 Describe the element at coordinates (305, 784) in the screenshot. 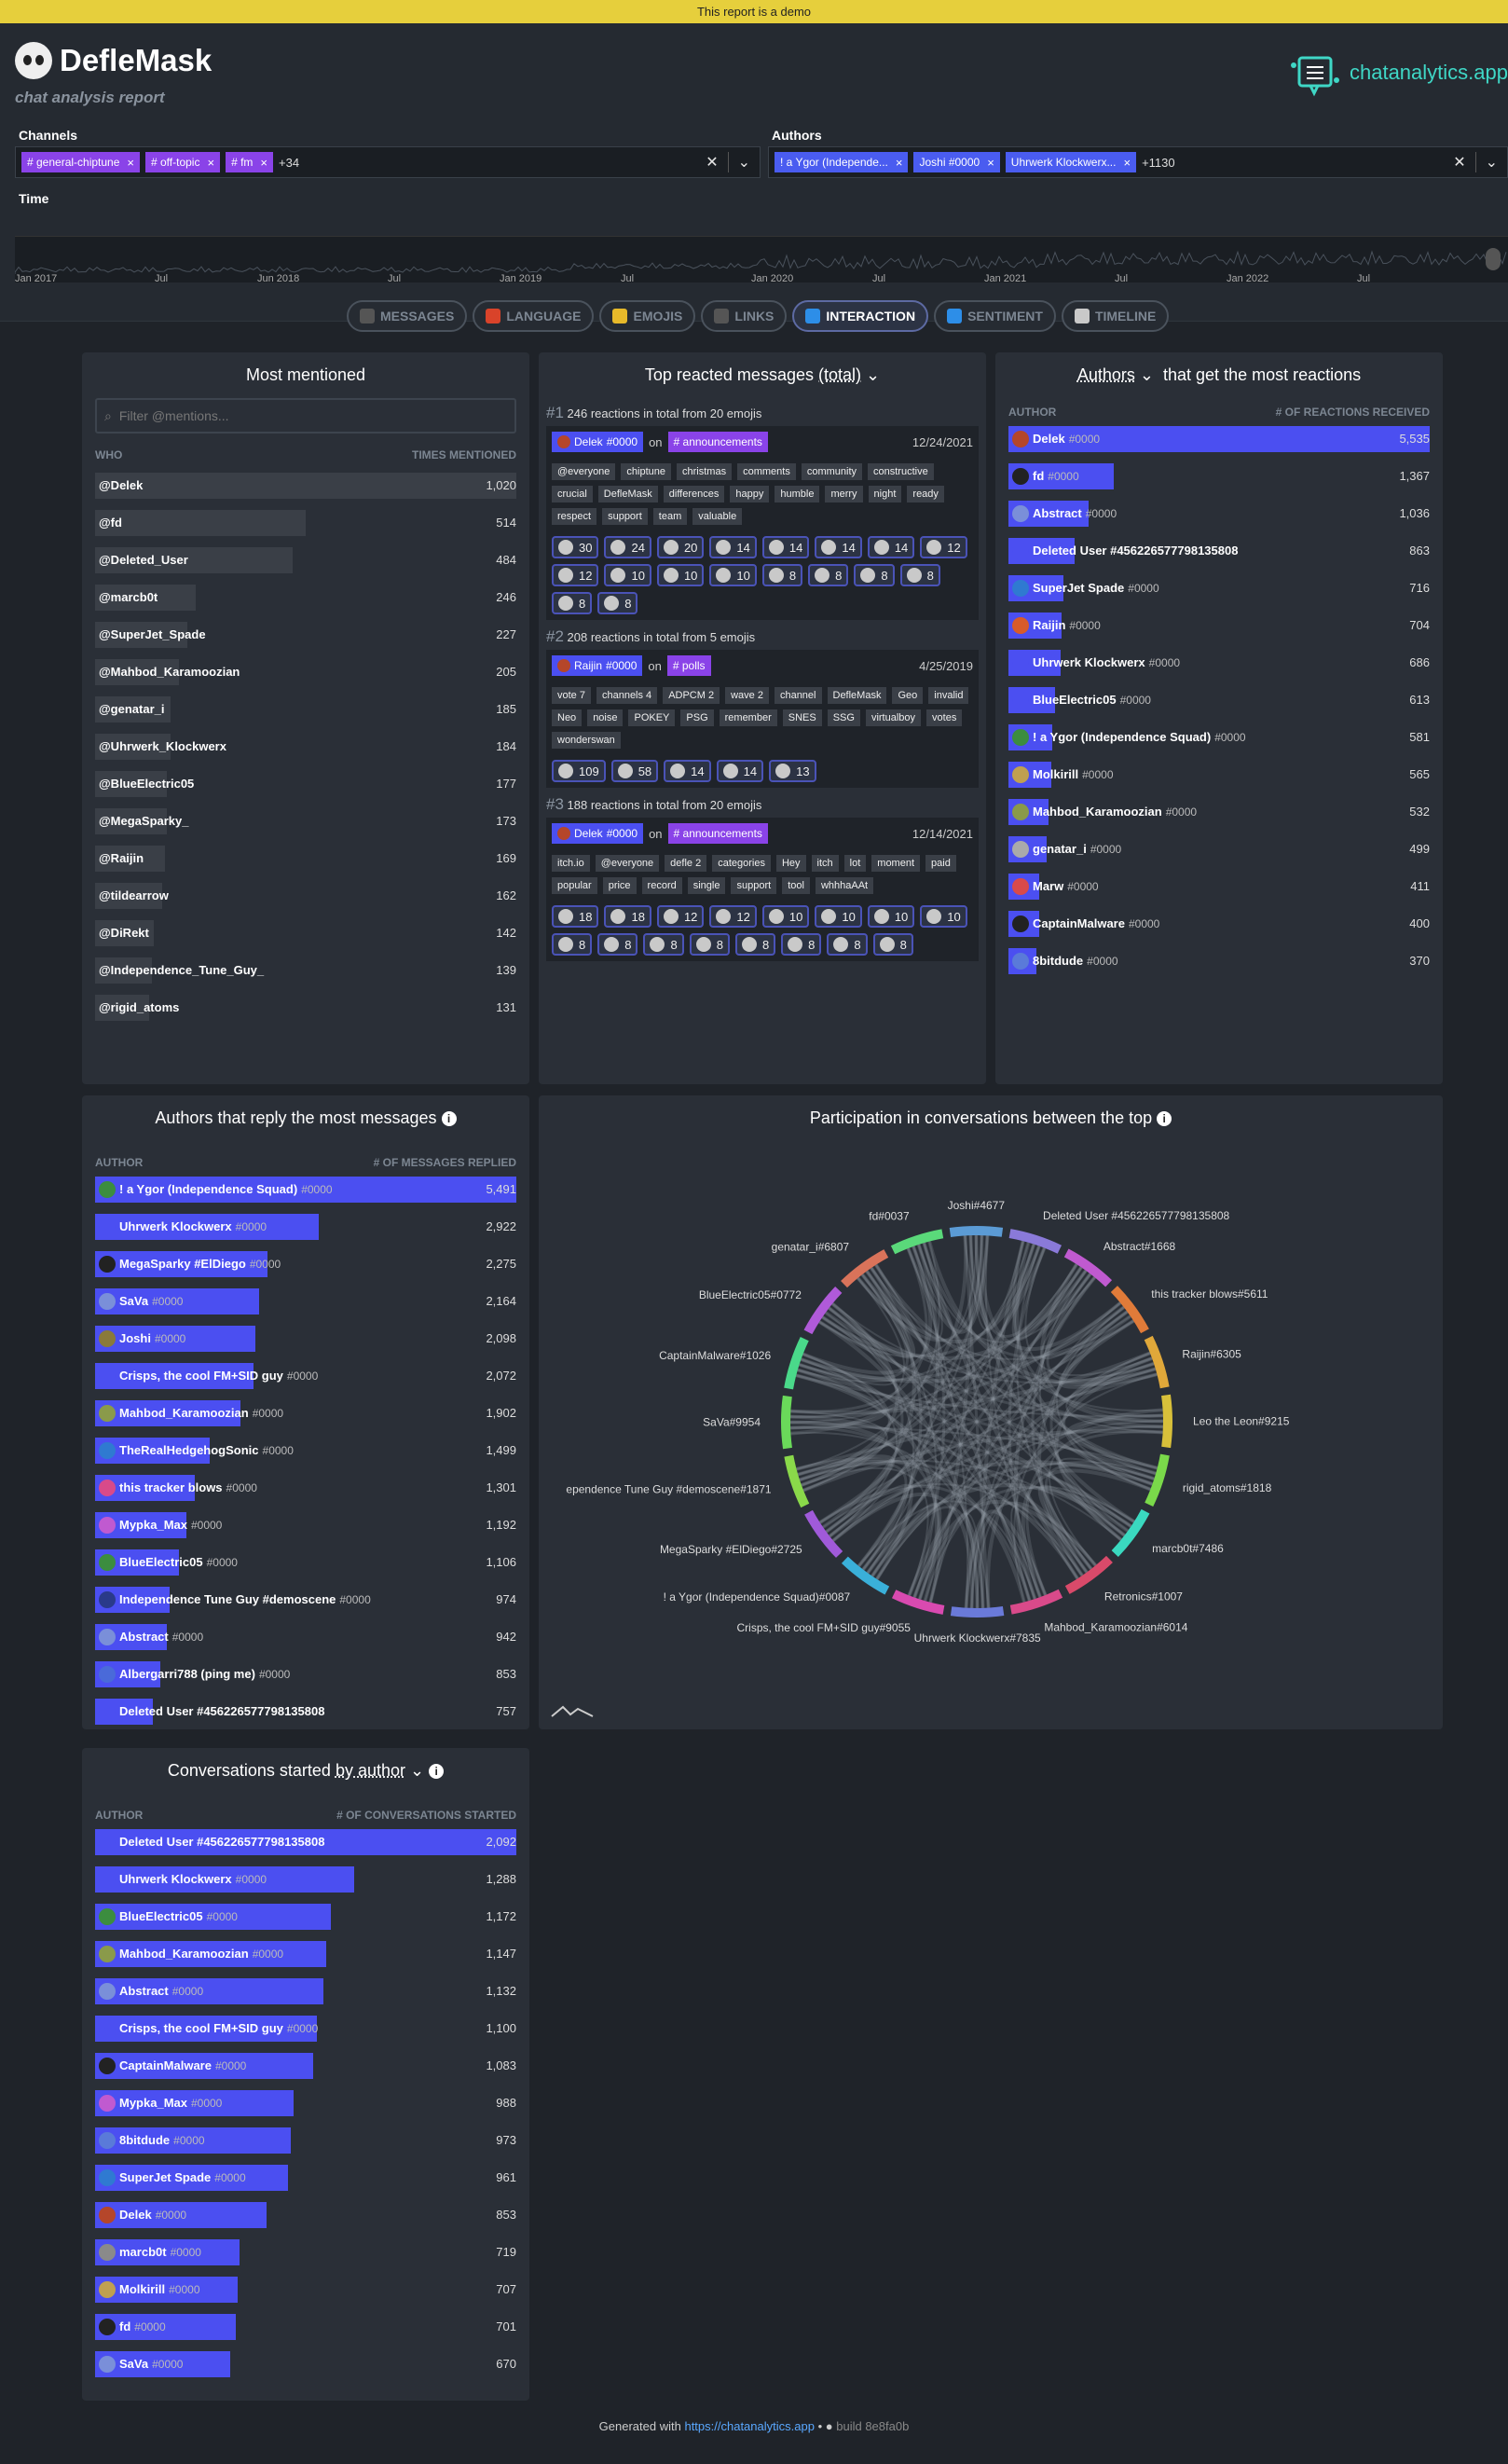

I see `list-item: @BlueElectric05 177` at that location.